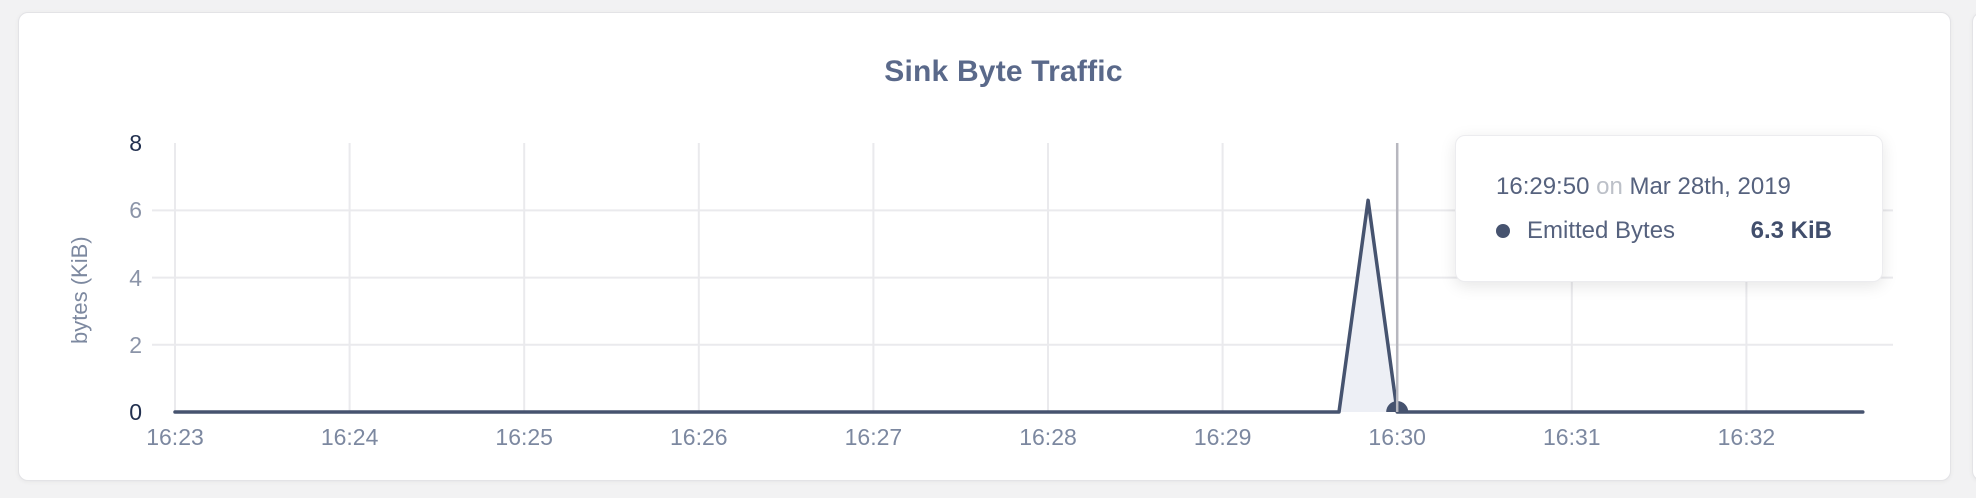 This screenshot has height=498, width=1976. What do you see at coordinates (1048, 437) in the screenshot?
I see `x-tick-label: 16:28` at bounding box center [1048, 437].